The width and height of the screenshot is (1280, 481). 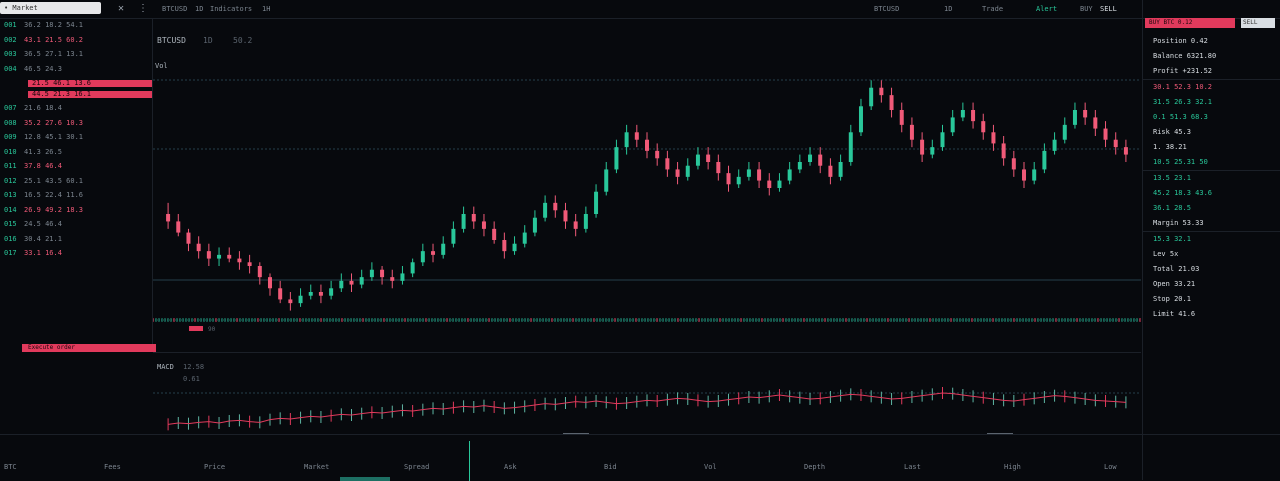 What do you see at coordinates (912, 467) in the screenshot?
I see `bottom-stat-label: Last` at bounding box center [912, 467].